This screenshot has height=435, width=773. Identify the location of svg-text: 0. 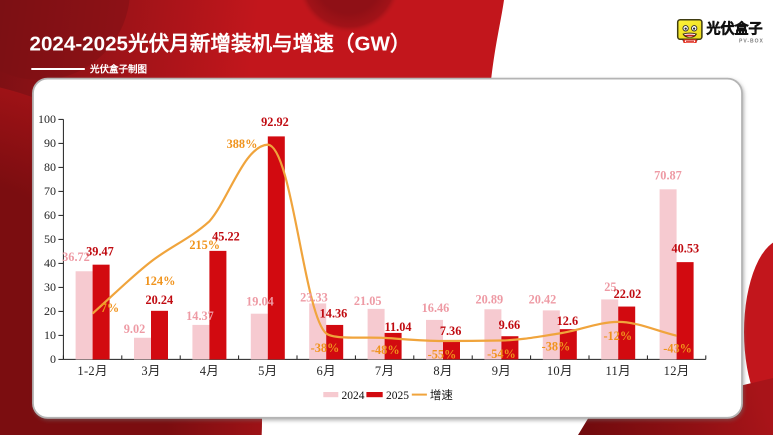
(53, 359).